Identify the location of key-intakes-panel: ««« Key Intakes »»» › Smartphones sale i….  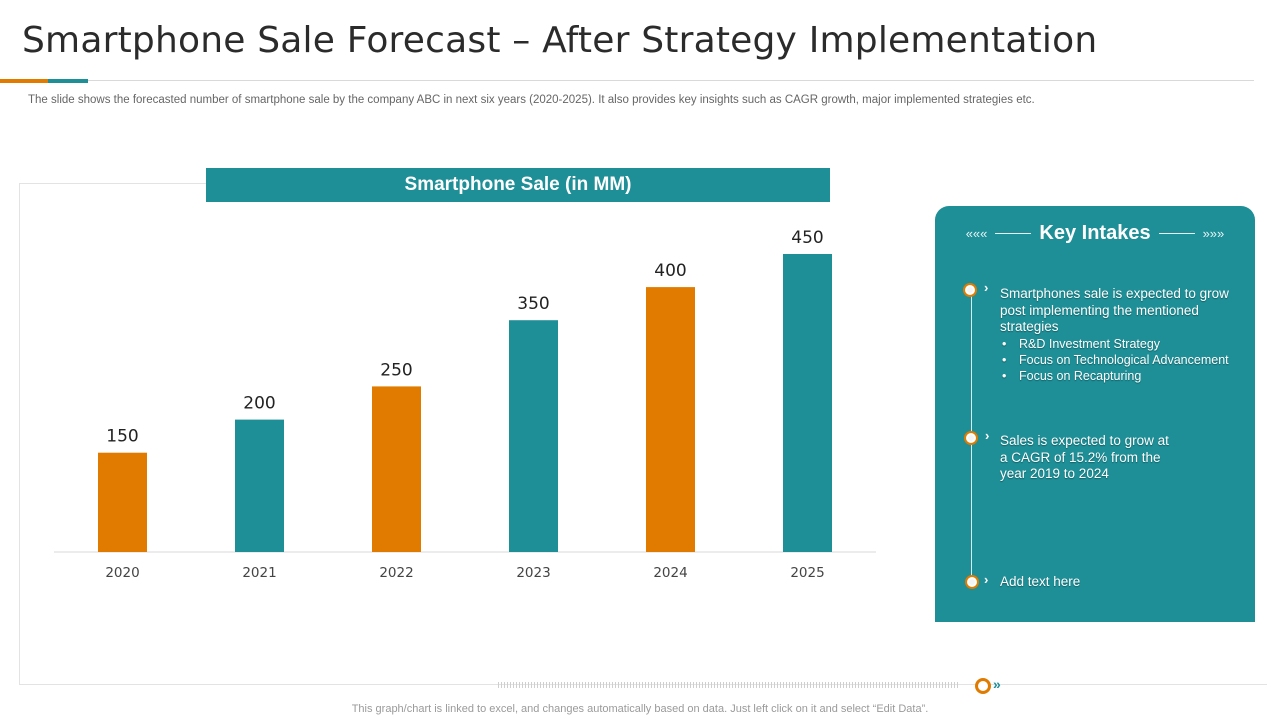
(1095, 414).